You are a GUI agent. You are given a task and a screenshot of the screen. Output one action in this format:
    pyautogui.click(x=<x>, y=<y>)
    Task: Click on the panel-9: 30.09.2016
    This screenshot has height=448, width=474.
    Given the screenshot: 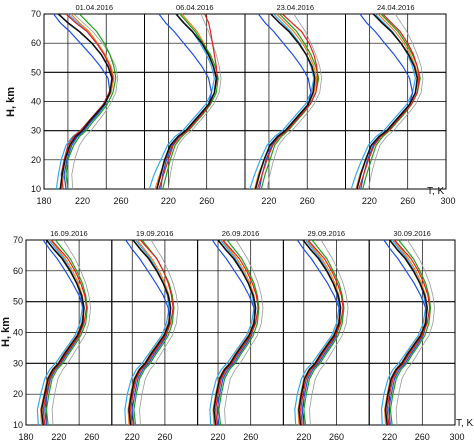 What is the action you would take?
    pyautogui.click(x=412, y=327)
    